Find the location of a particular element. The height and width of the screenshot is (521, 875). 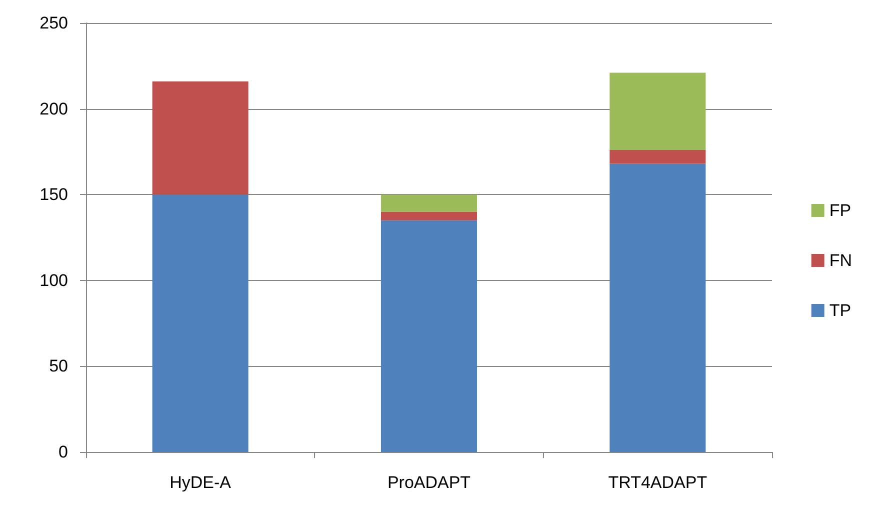

y-tick-label: 50 is located at coordinates (58, 366).